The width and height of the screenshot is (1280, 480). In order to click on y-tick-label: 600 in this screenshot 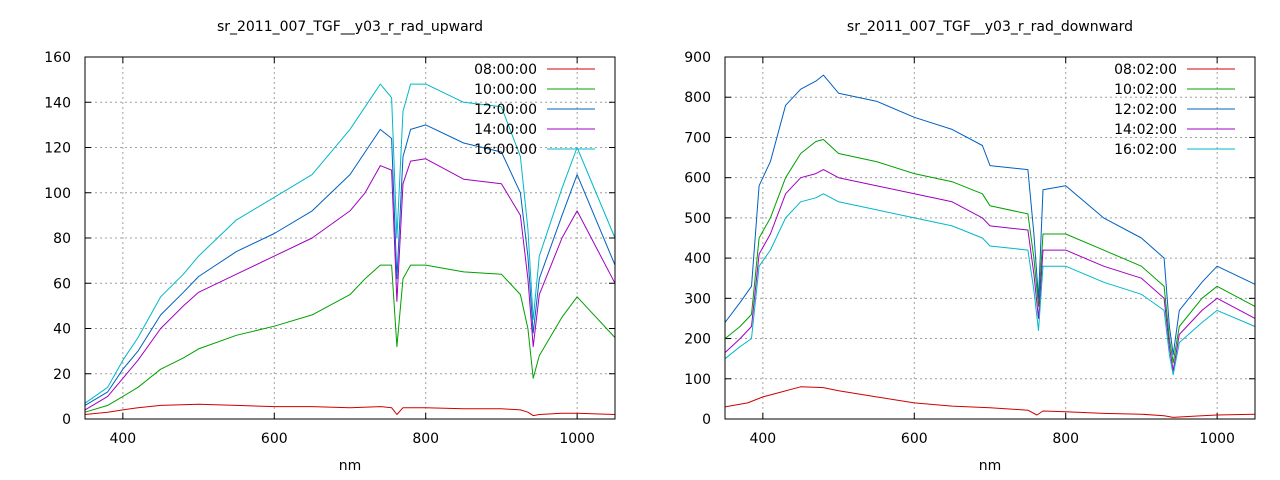, I will do `click(697, 179)`.